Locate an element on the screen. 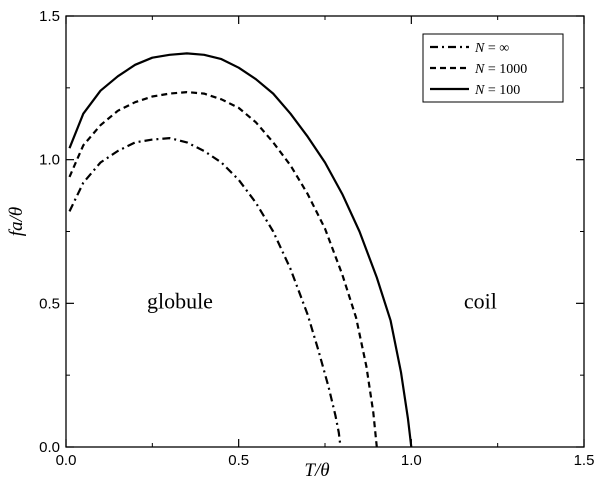 This screenshot has height=485, width=598. x-axis-label: T/θ is located at coordinates (316, 470).